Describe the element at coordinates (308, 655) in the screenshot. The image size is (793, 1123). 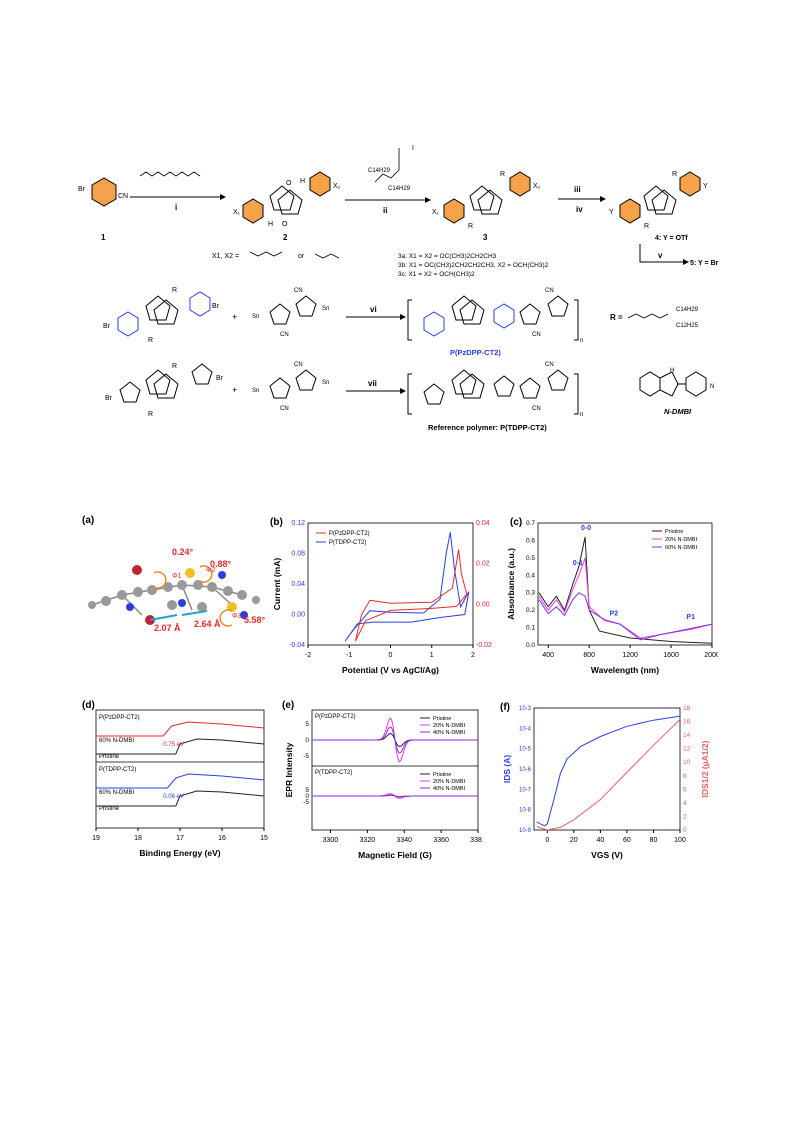
I see `x-tick-label: -2` at that location.